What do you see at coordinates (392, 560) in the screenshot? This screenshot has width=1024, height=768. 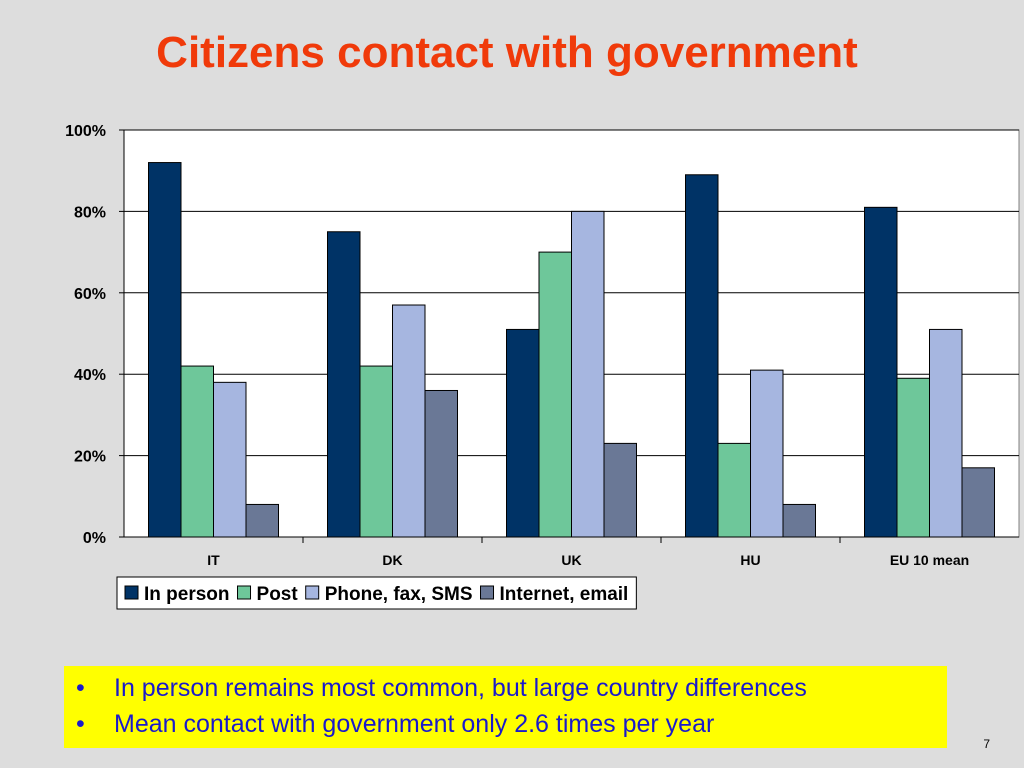 I see `x-tick-label: DK` at bounding box center [392, 560].